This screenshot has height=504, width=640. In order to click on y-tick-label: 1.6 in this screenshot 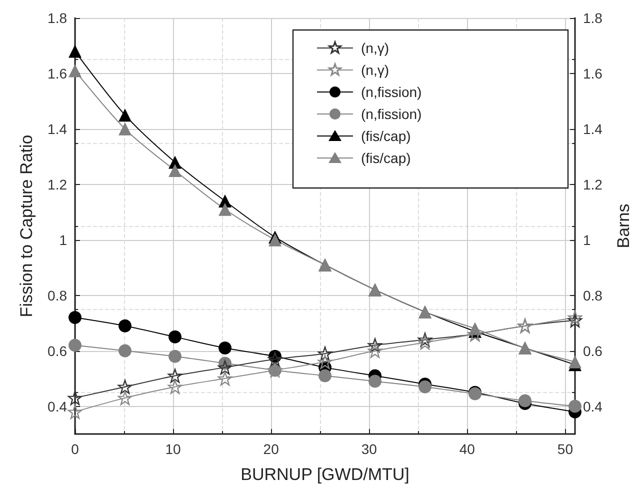, I will do `click(58, 73)`.